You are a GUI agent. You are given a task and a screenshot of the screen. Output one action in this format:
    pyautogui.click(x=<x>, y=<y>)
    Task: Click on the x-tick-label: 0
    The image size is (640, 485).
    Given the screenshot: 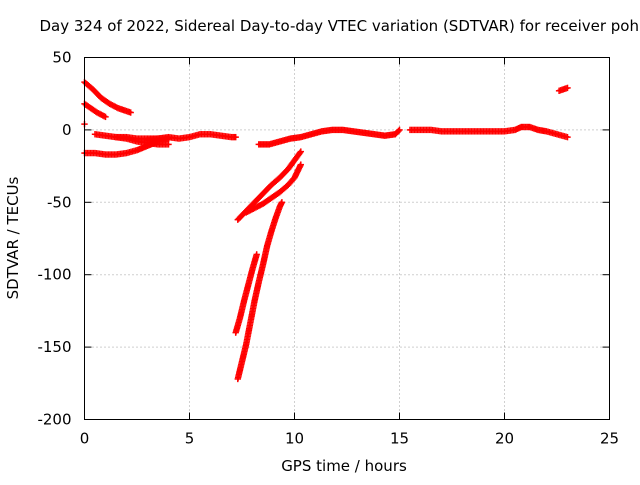 What is the action you would take?
    pyautogui.click(x=85, y=439)
    